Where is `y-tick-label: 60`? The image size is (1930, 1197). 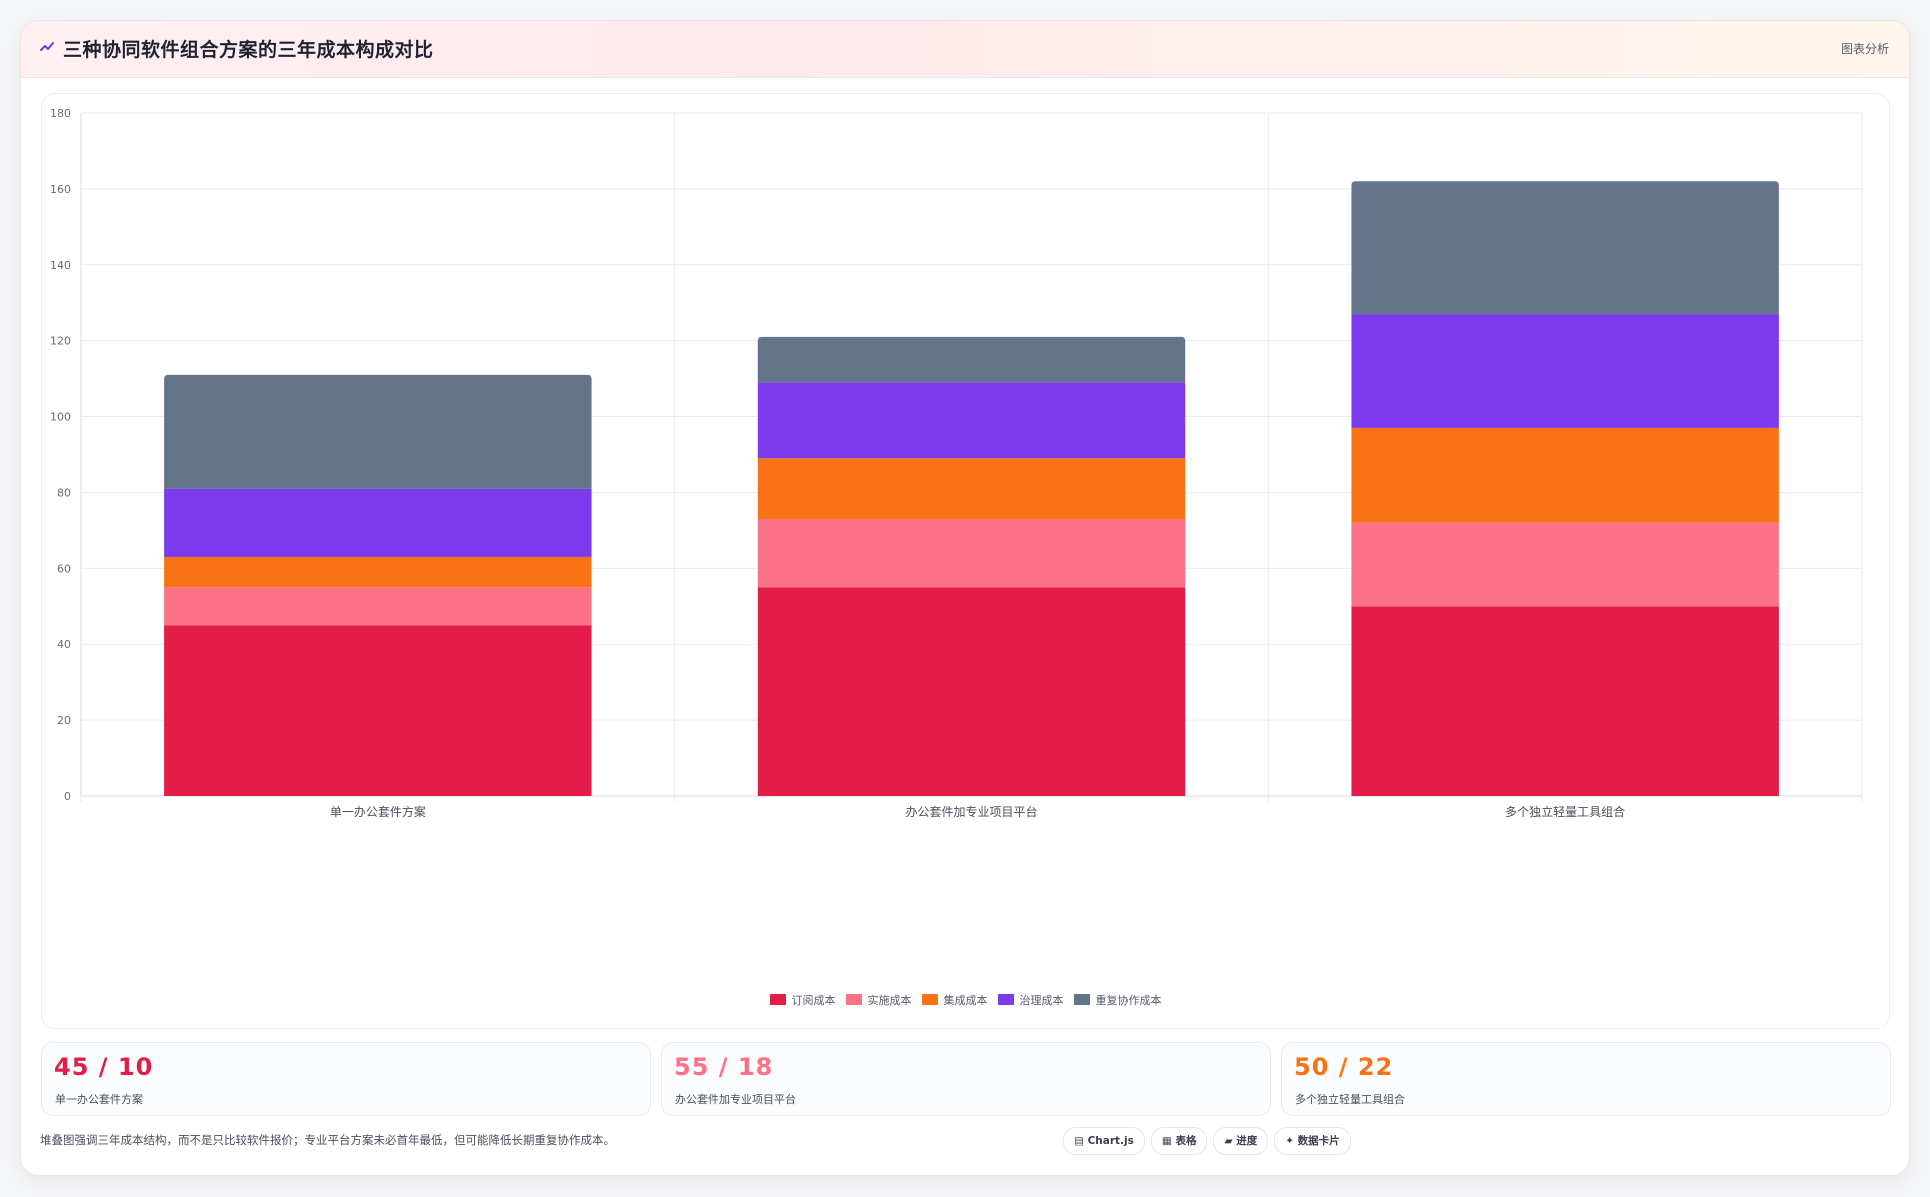 y-tick-label: 60 is located at coordinates (64, 568).